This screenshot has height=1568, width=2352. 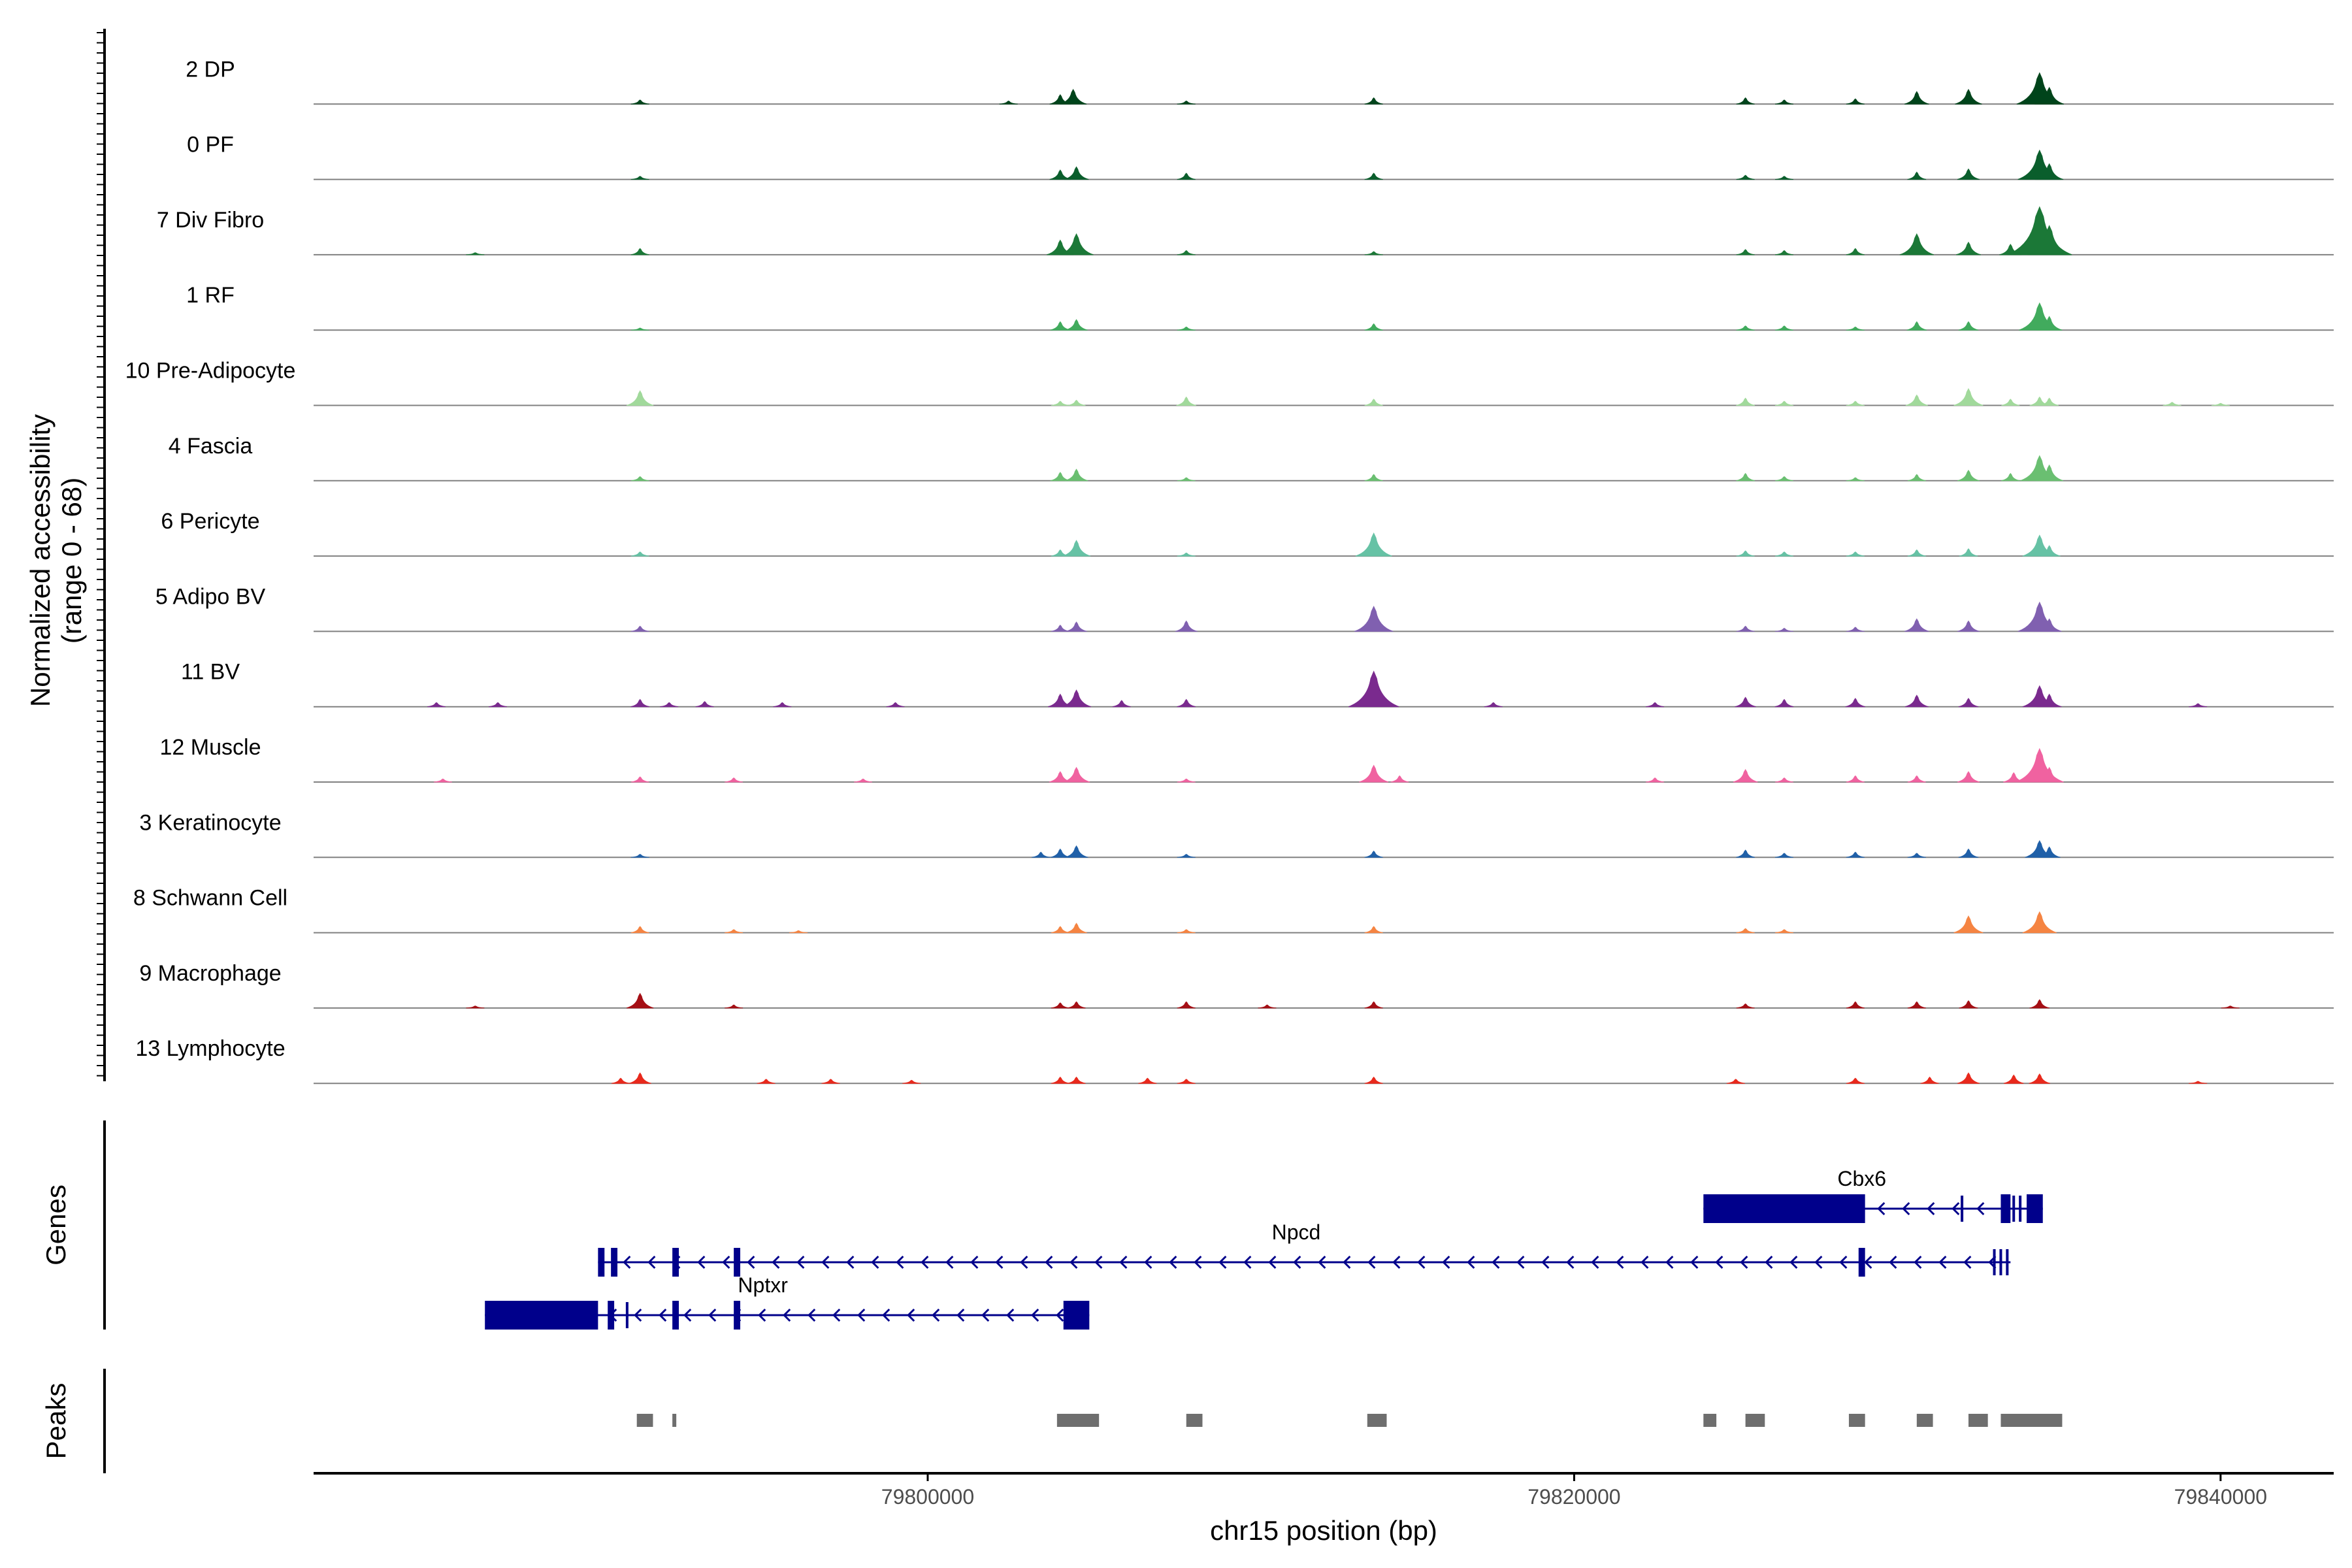 I want to click on track-1: 0 PF, so click(x=1260, y=156).